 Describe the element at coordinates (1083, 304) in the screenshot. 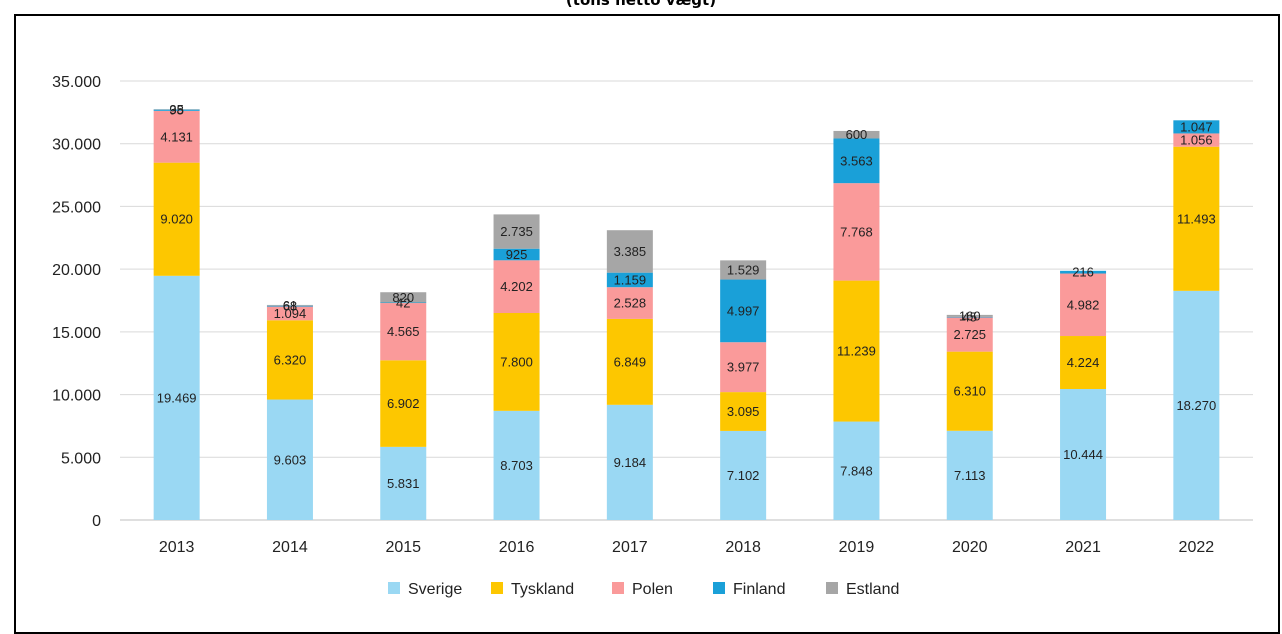

I see `data-label: 4.982` at that location.